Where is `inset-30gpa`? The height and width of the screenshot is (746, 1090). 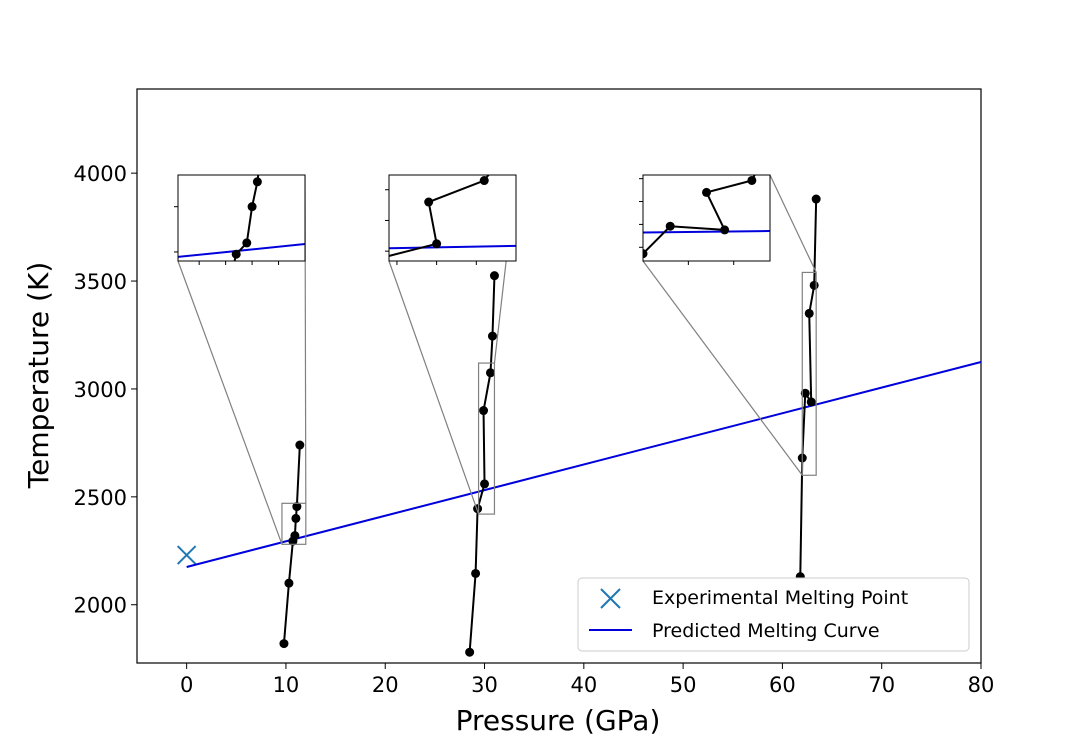
inset-30gpa is located at coordinates (417, 318).